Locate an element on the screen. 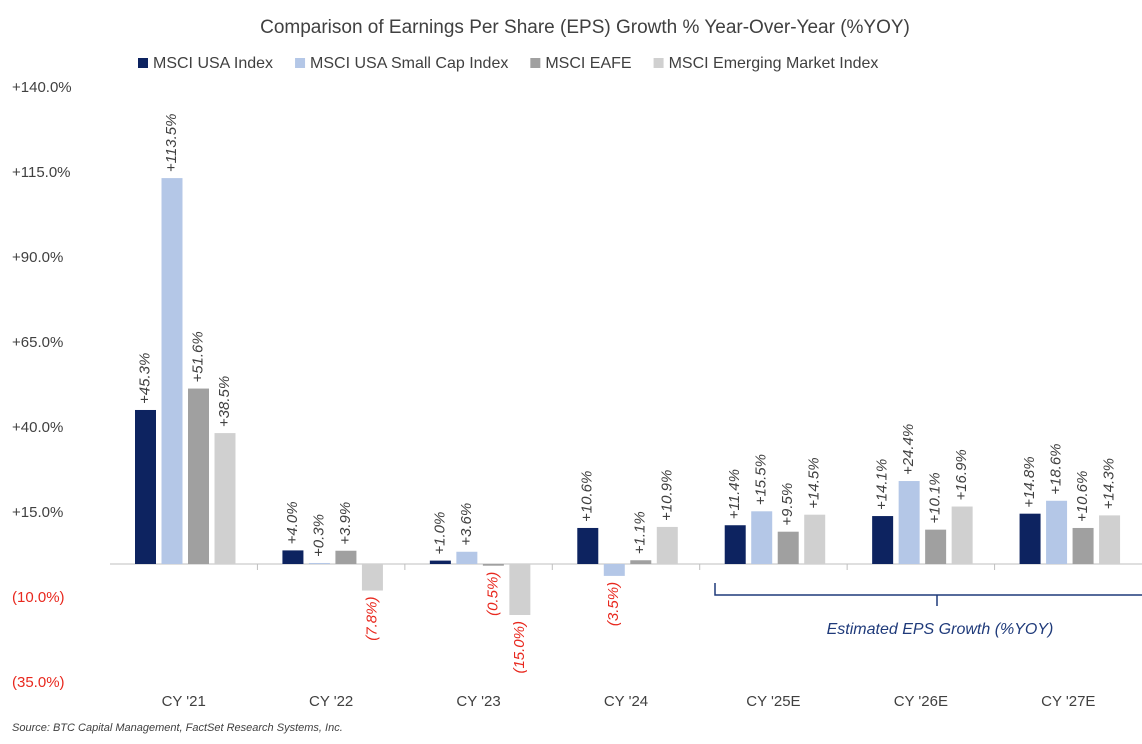  value-label: +45.3% is located at coordinates (144, 378).